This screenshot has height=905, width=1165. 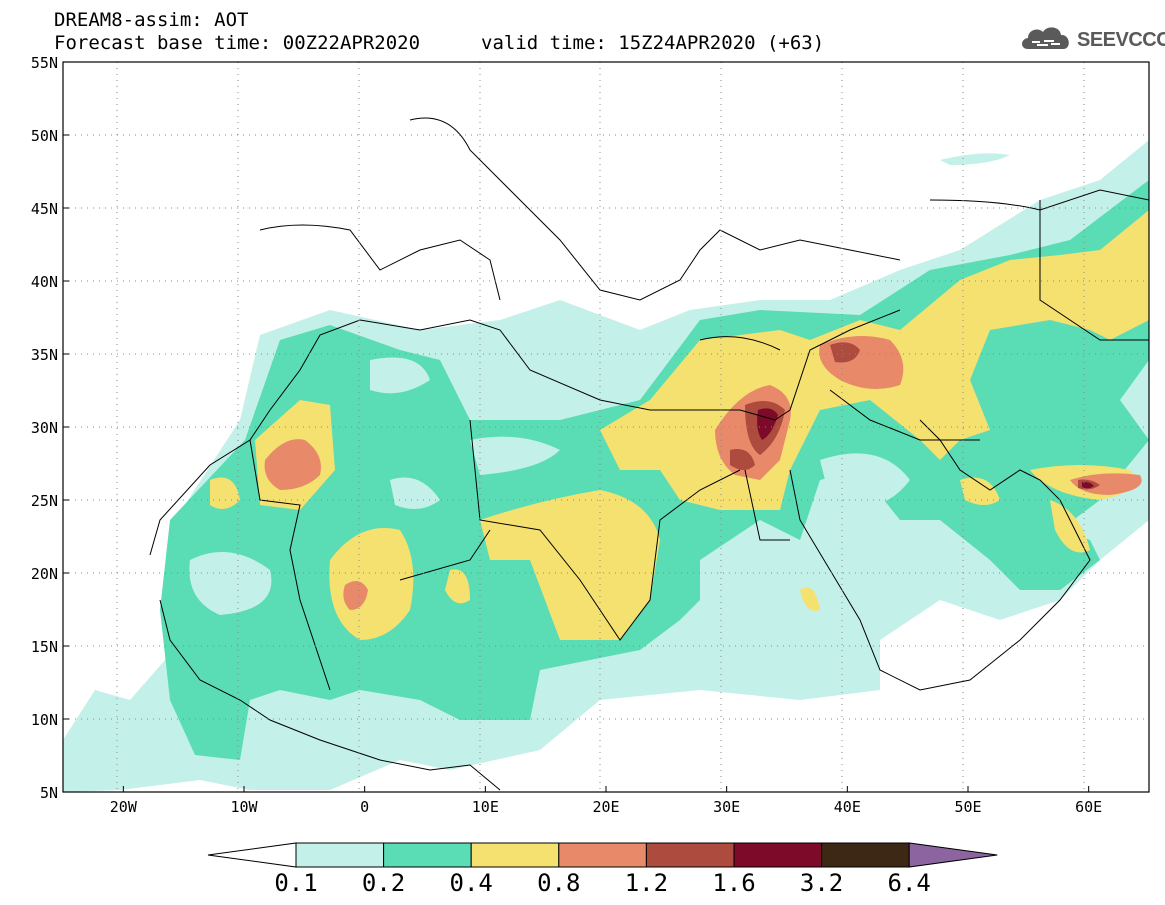 What do you see at coordinates (44, 574) in the screenshot?
I see `lat-label: 20N` at bounding box center [44, 574].